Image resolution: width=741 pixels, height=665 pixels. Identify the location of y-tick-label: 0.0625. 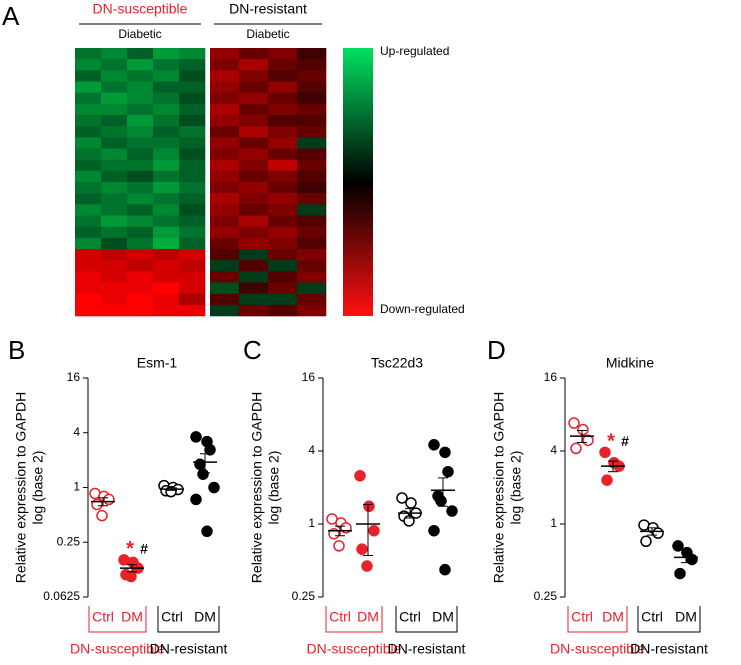
(61, 596).